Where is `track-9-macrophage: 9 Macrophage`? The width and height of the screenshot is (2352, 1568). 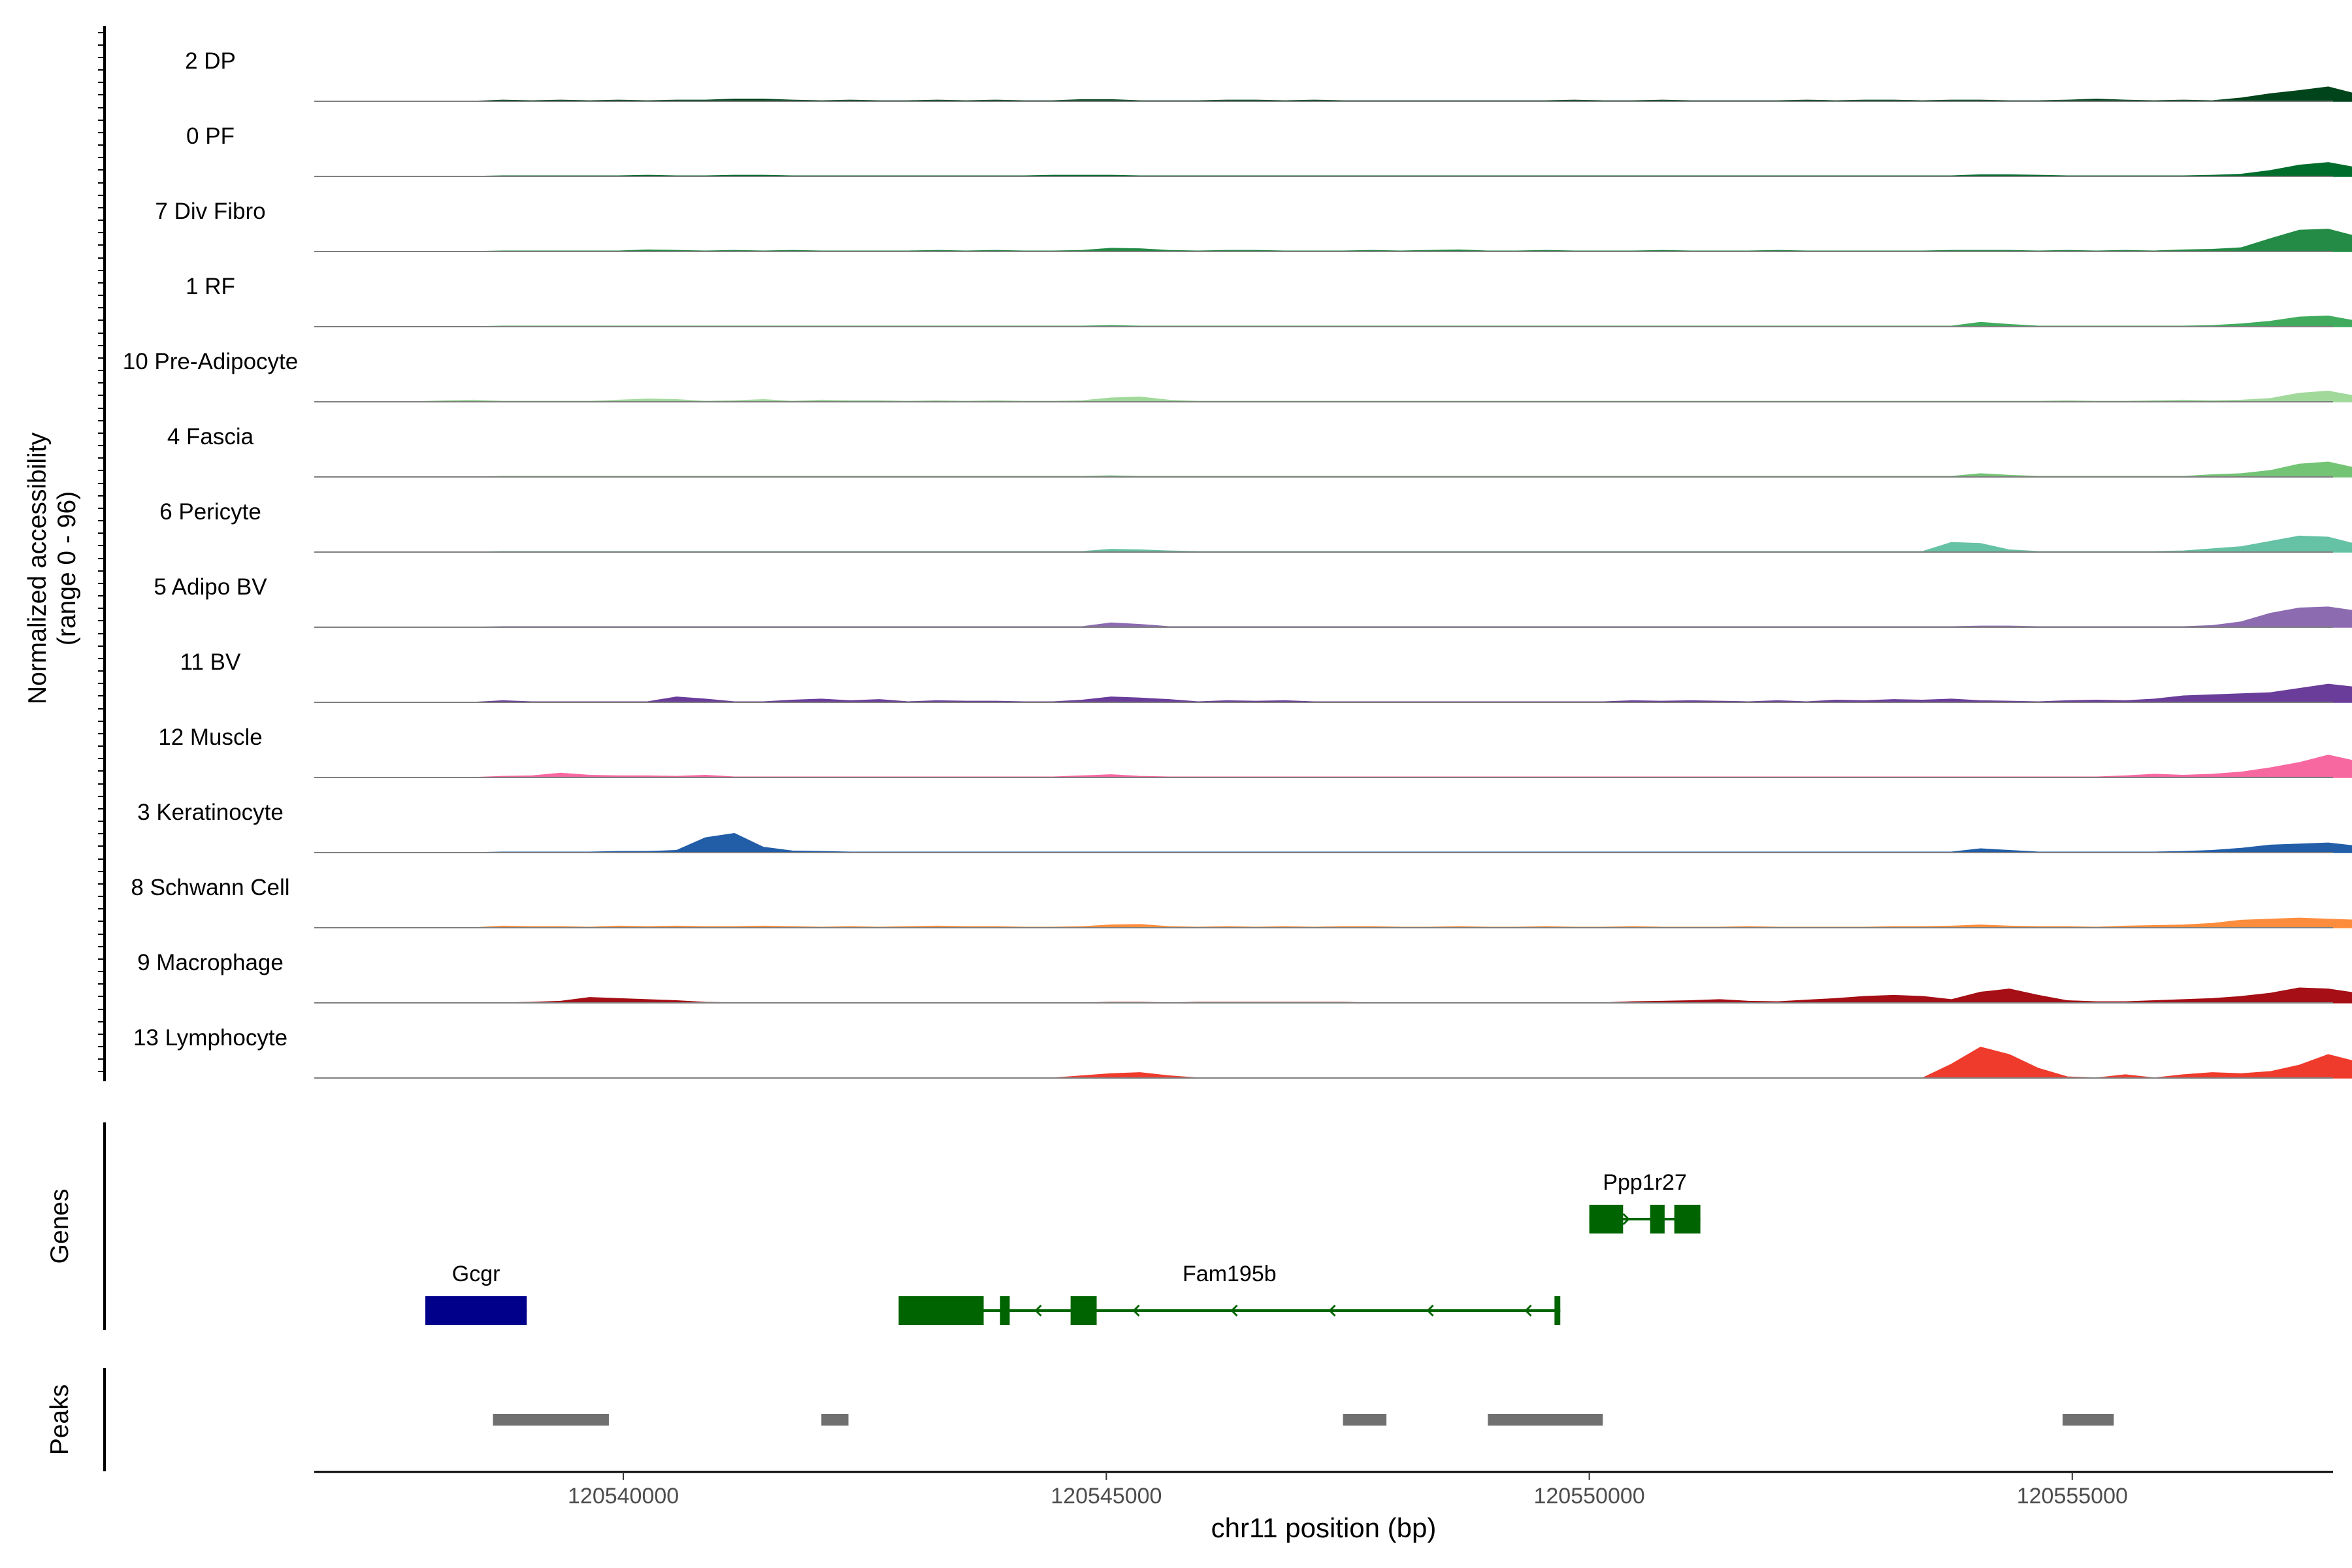 track-9-macrophage: 9 Macrophage is located at coordinates (1244, 977).